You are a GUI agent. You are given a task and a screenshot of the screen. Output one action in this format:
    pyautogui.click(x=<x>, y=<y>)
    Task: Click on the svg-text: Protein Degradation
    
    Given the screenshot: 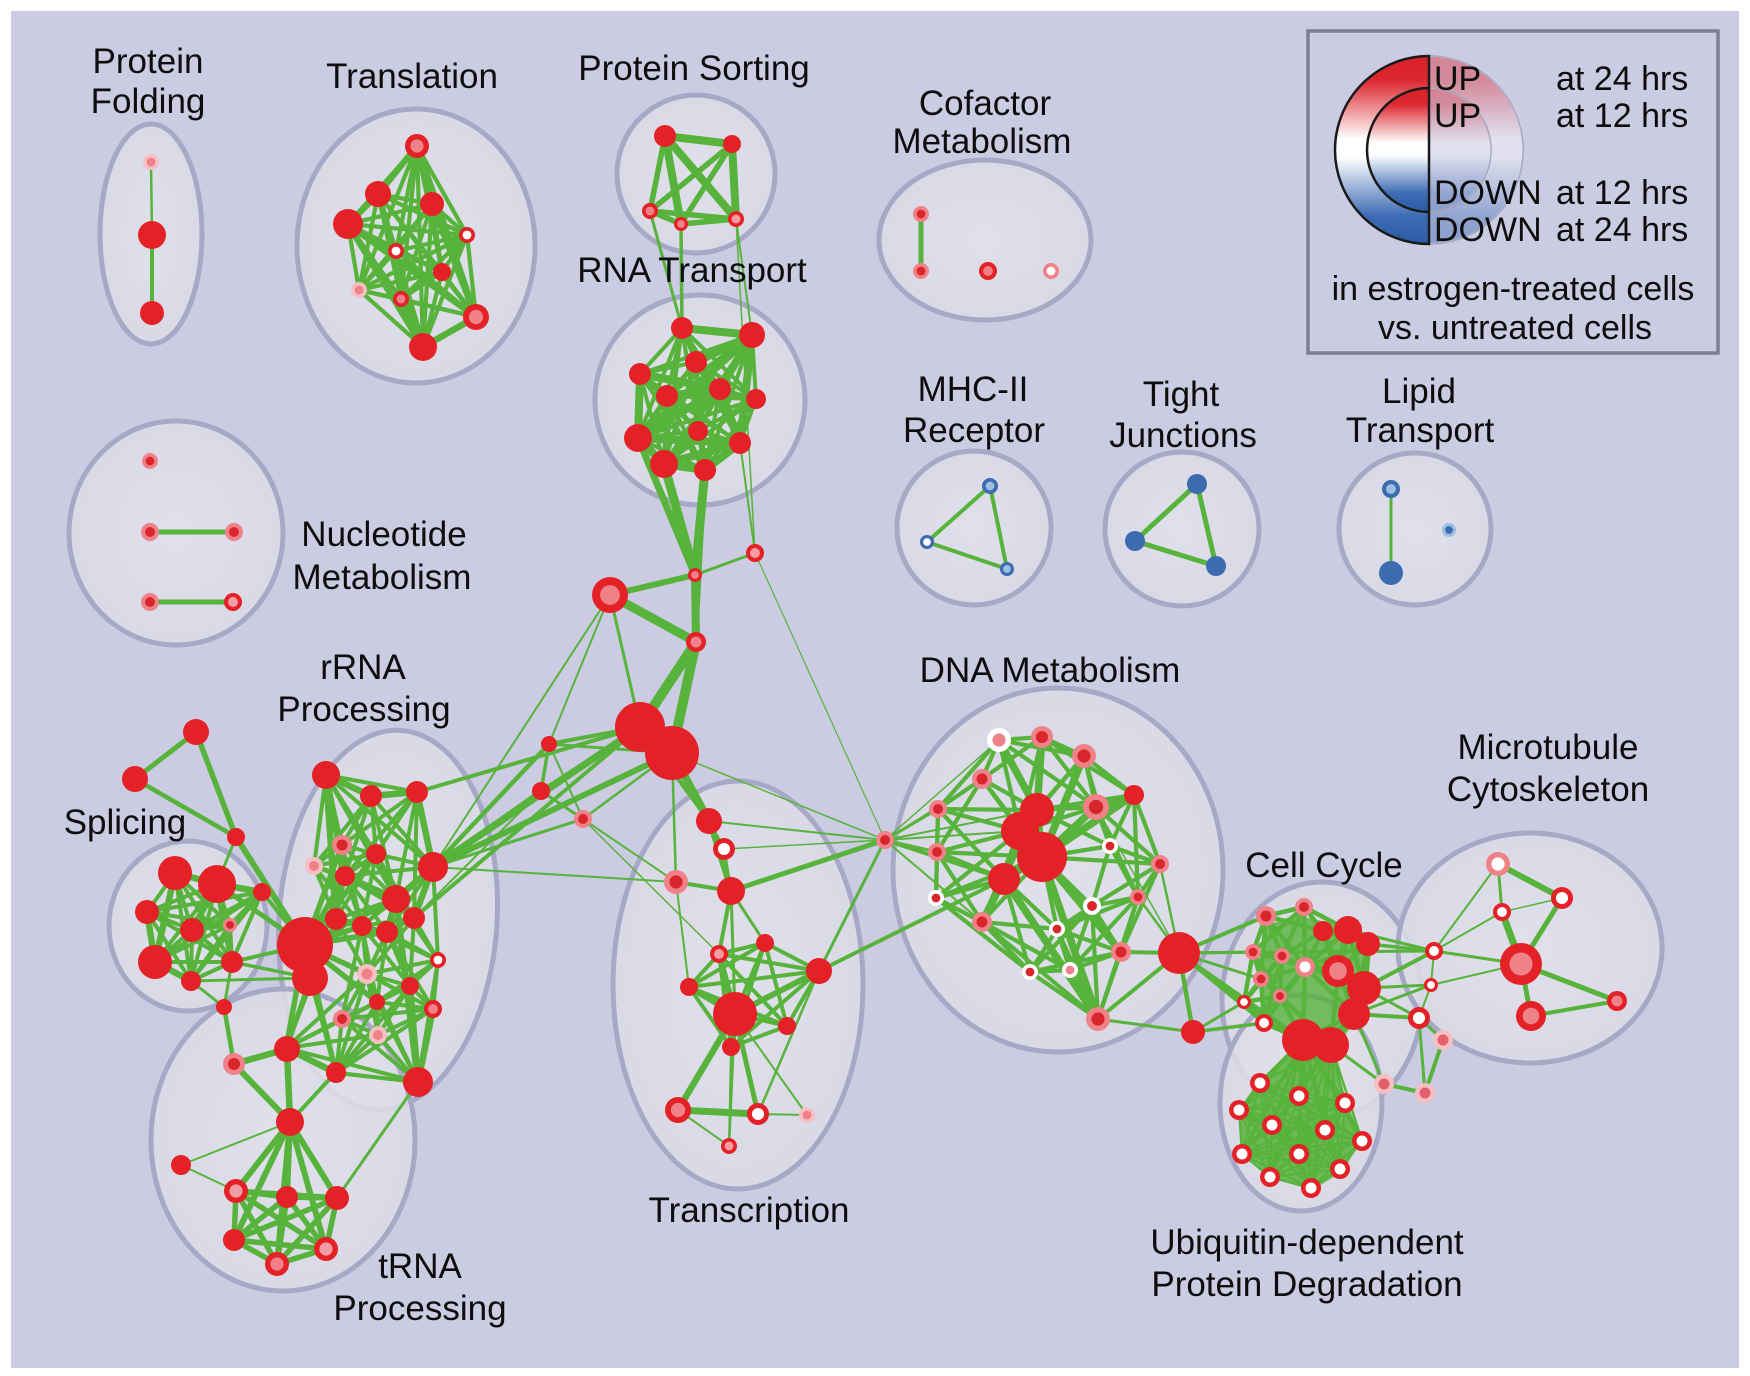 What is the action you would take?
    pyautogui.click(x=1306, y=1284)
    